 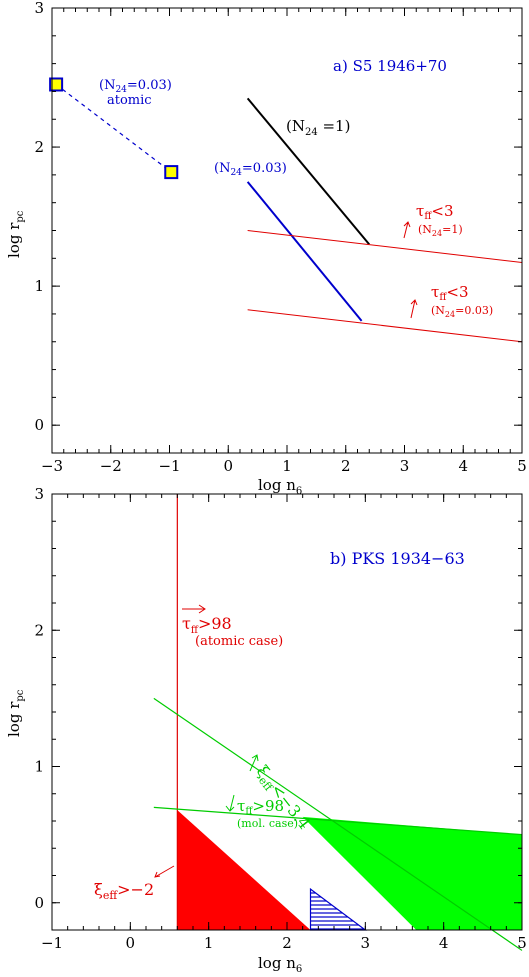 What do you see at coordinates (522, 466) in the screenshot?
I see `panel-a-xtick-label: 5` at bounding box center [522, 466].